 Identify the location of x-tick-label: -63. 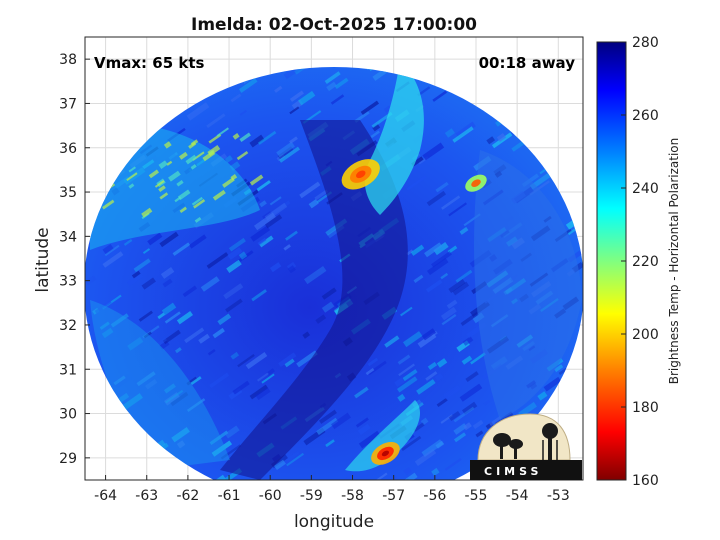
(146, 496).